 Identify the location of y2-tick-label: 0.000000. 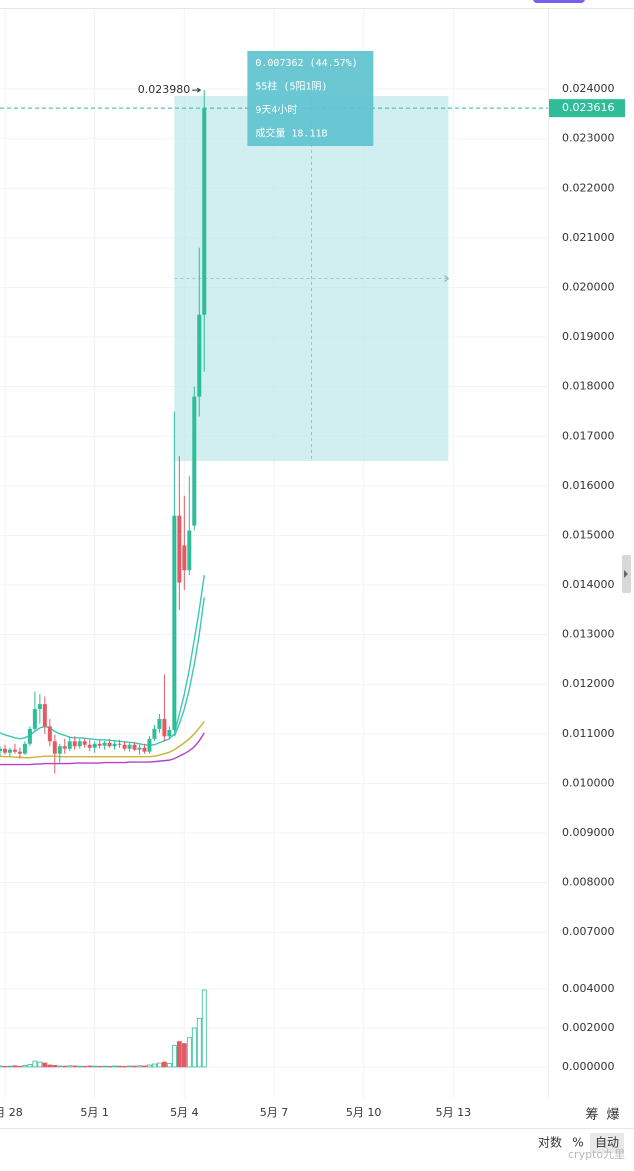
(588, 1066).